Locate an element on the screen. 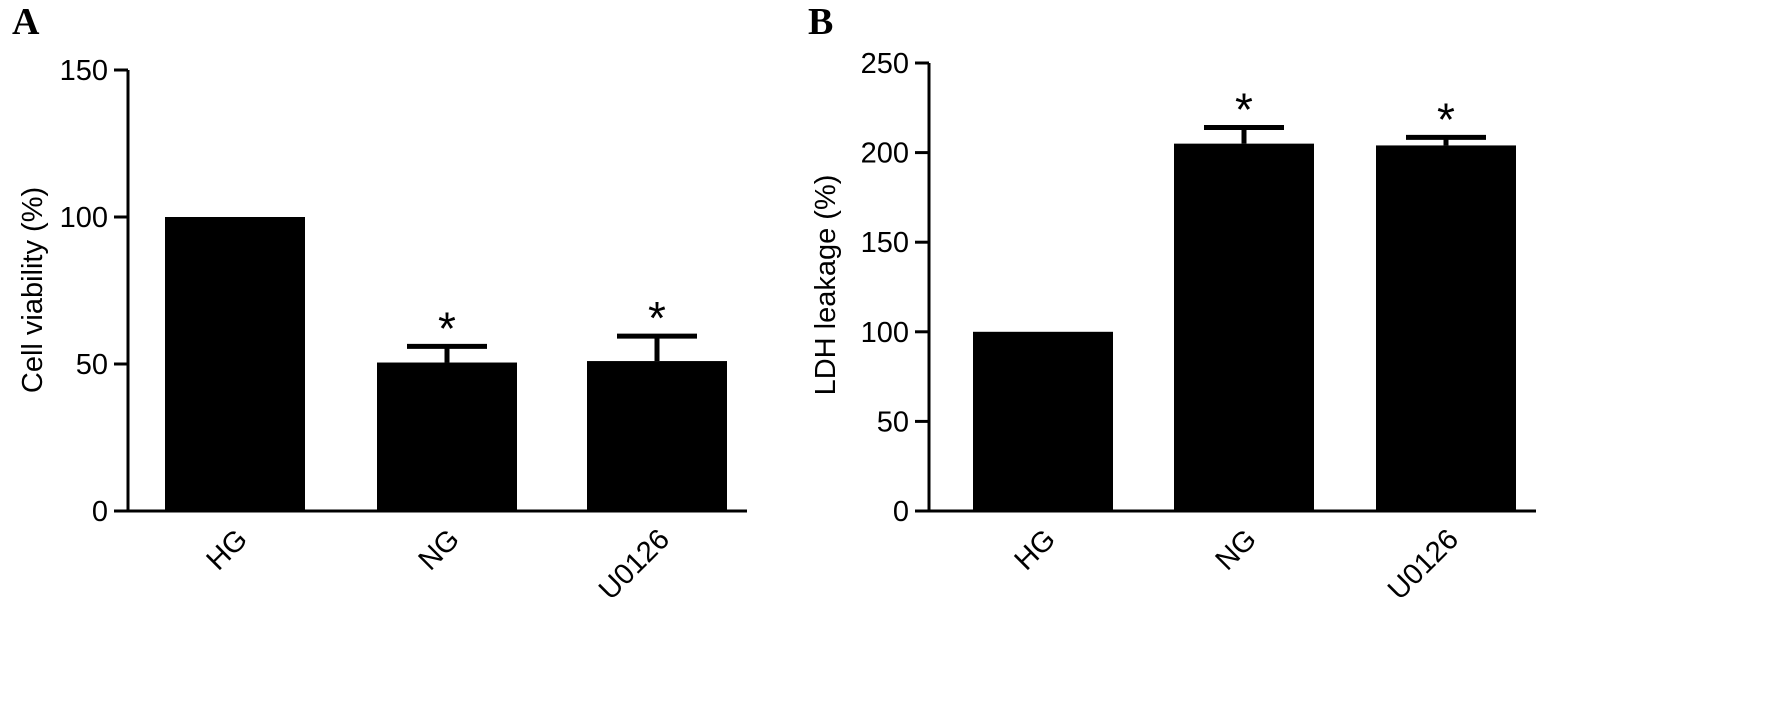 This screenshot has width=1792, height=702. y-axis-label: LDH leakage (%) is located at coordinates (826, 285).